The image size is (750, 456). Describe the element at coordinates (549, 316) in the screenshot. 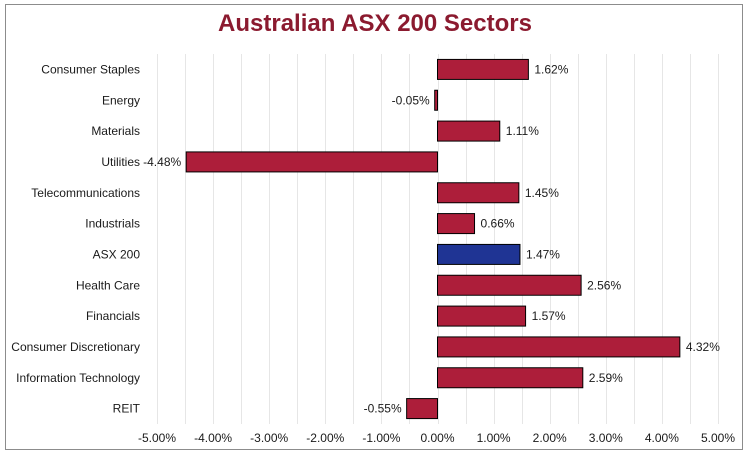

I see `data-label: 1.57%` at that location.